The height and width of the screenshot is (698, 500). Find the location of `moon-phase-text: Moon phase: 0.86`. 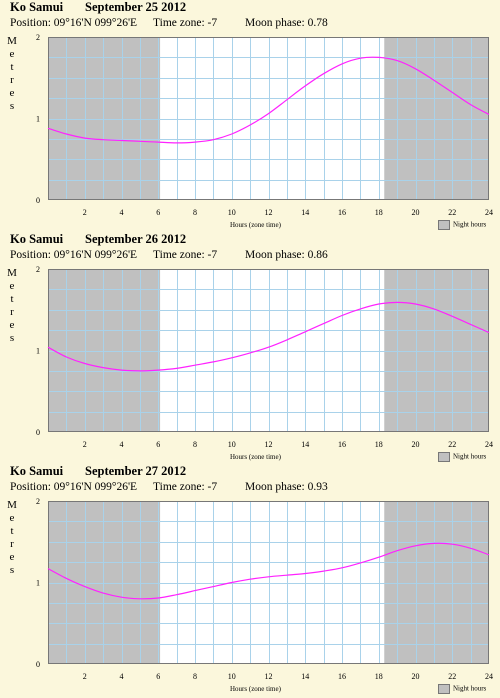

moon-phase-text: Moon phase: 0.86 is located at coordinates (286, 255).